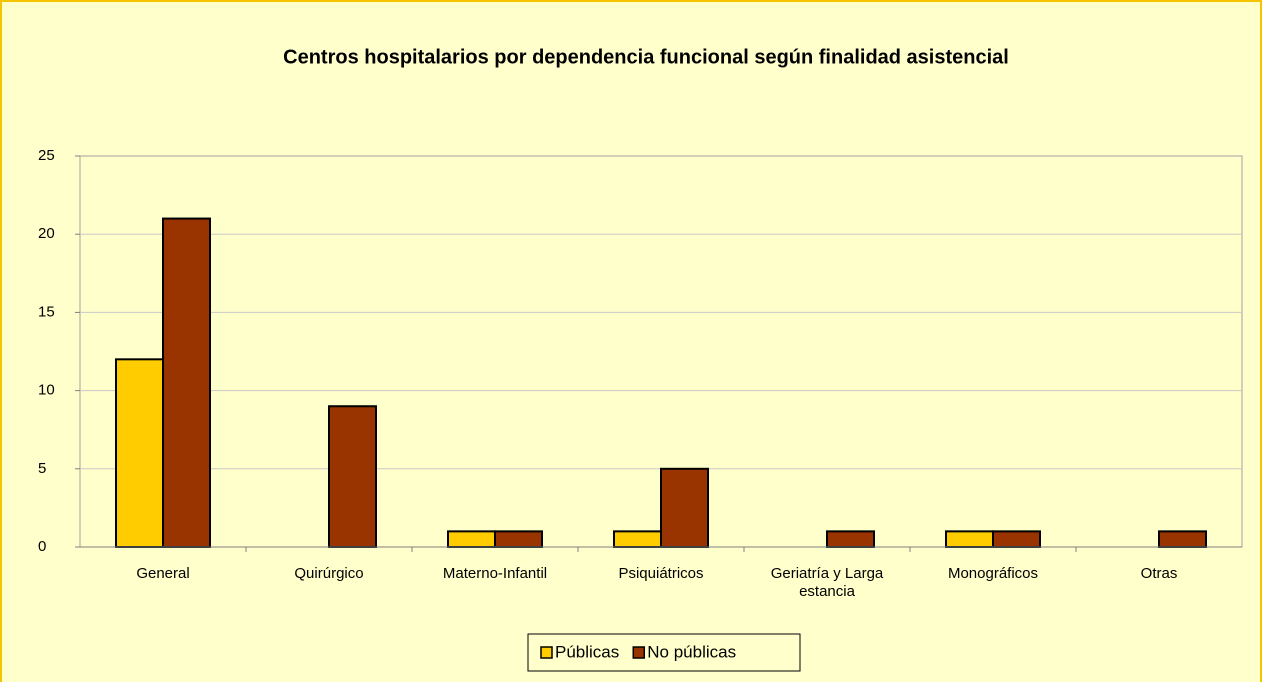  I want to click on y-tick-label: 15, so click(46, 311).